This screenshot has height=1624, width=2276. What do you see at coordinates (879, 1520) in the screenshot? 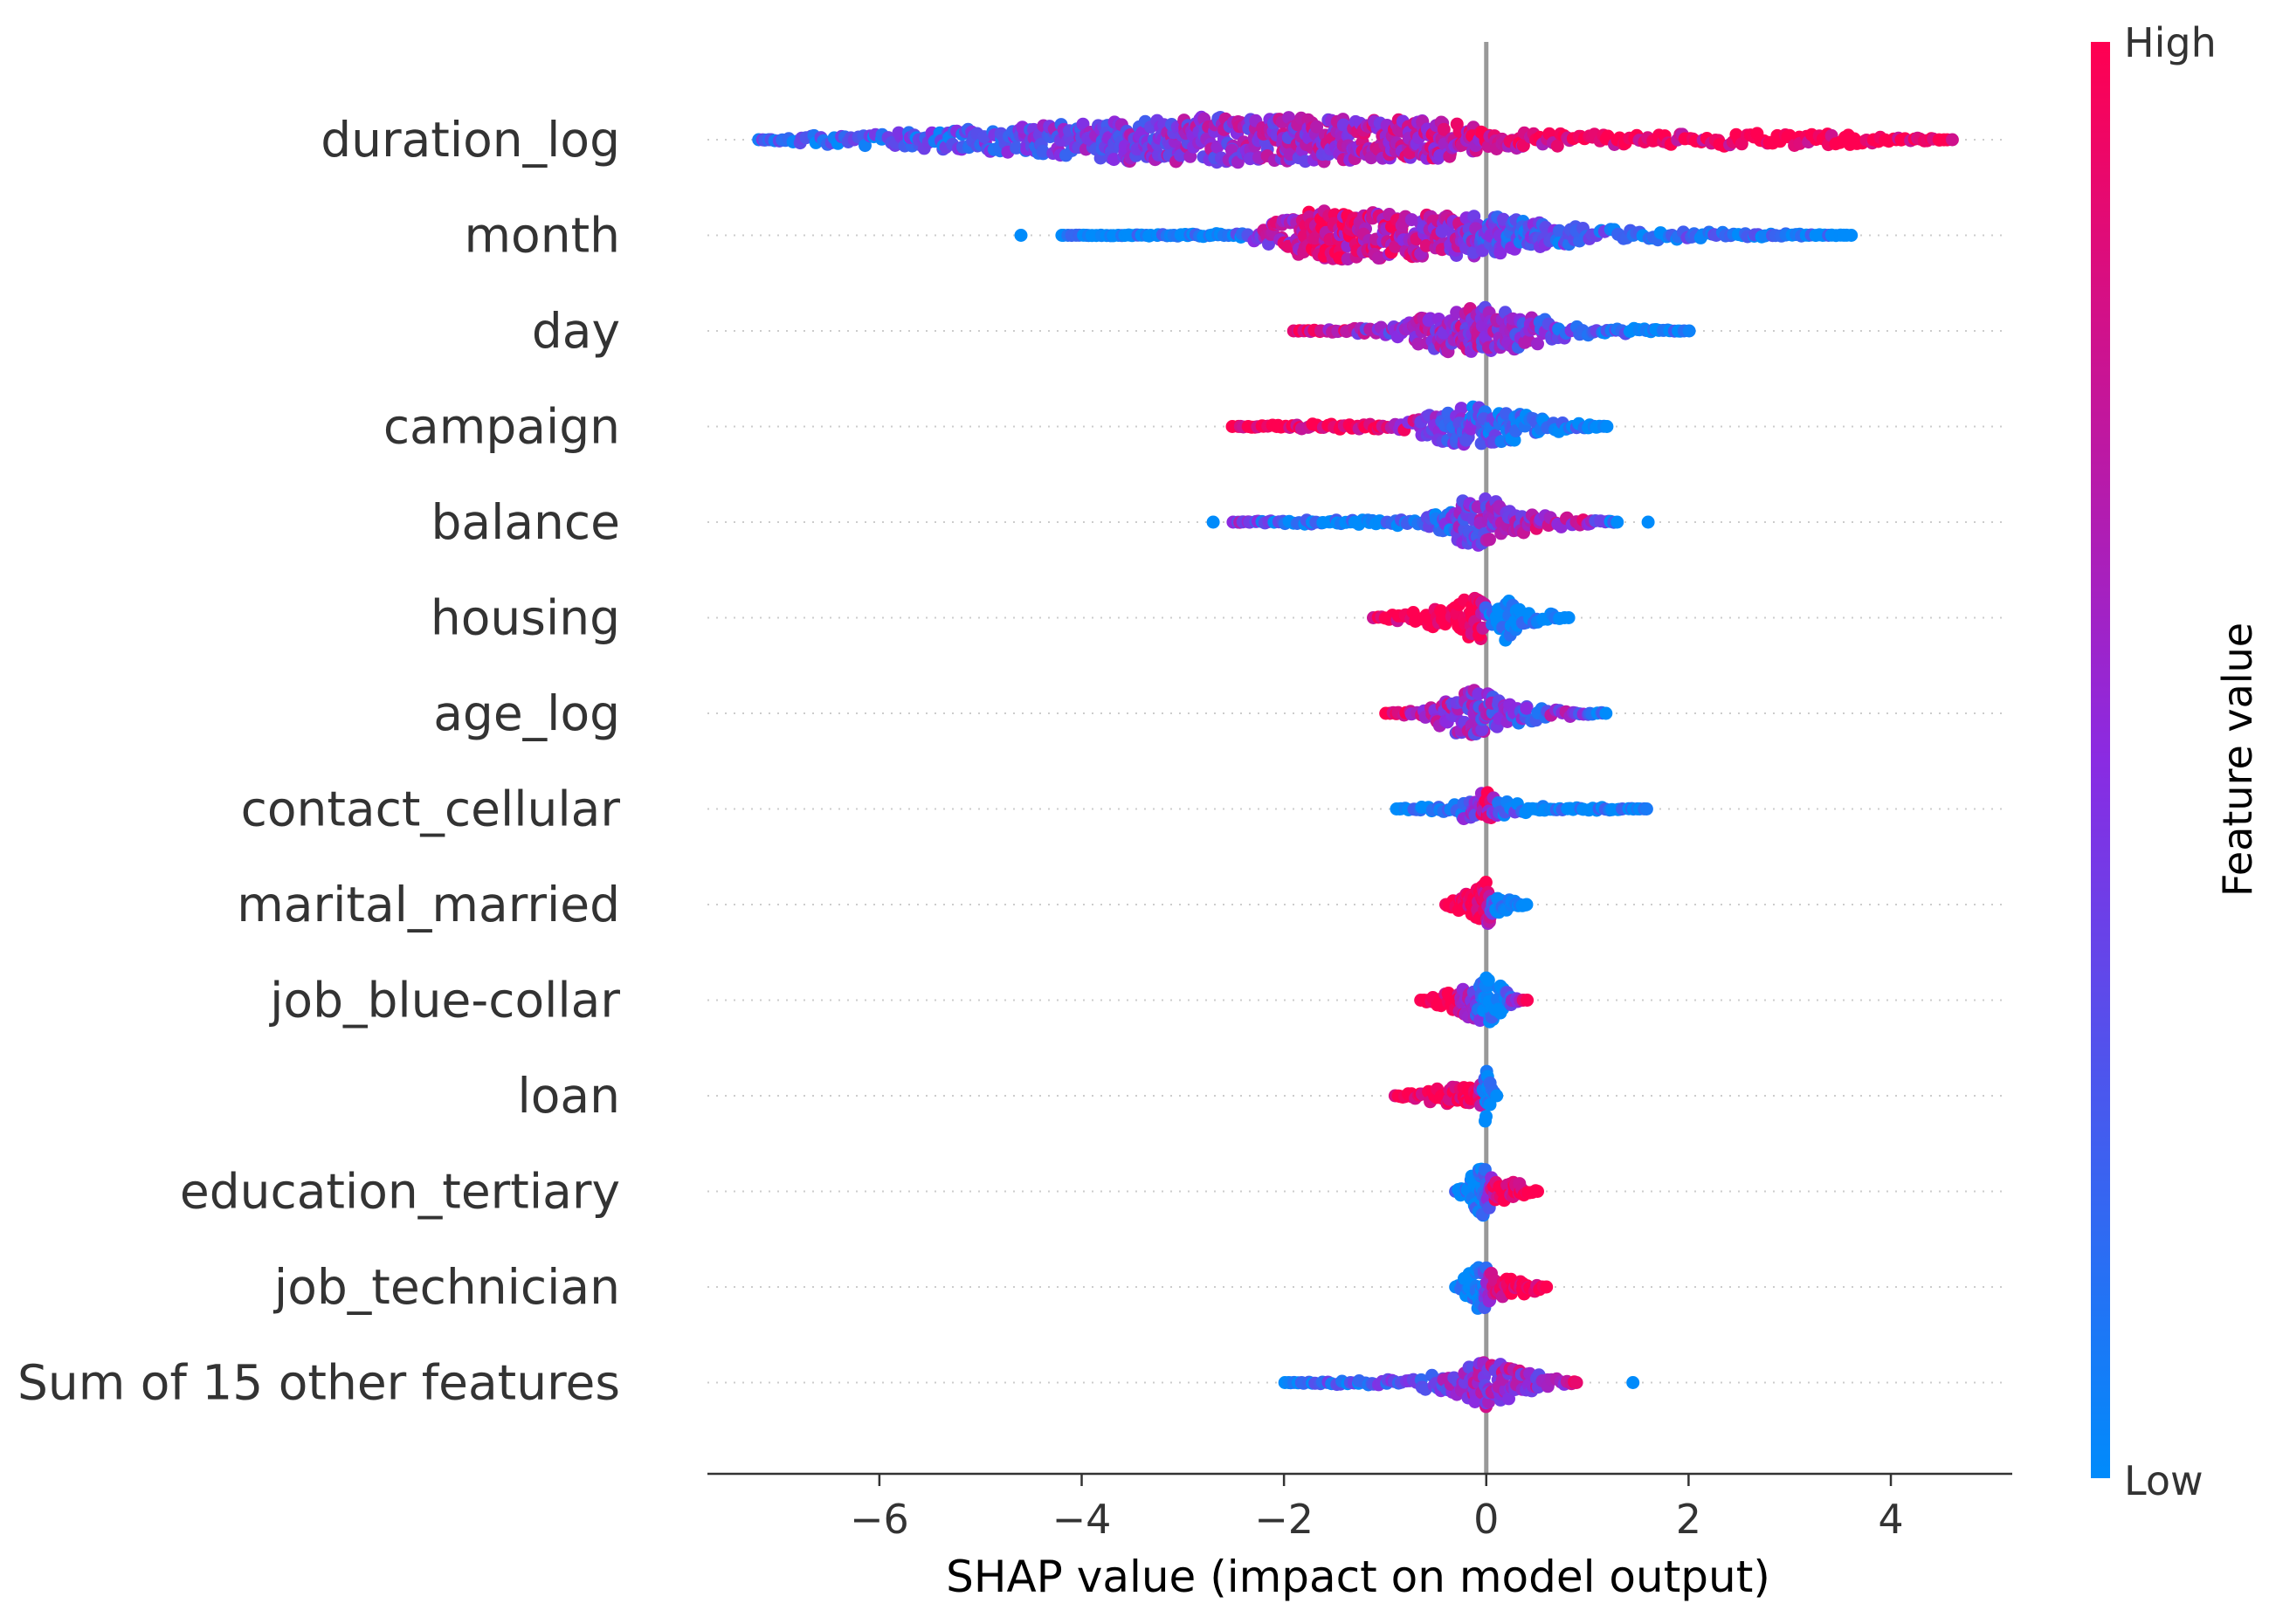
I see `x-tick-label: −6` at bounding box center [879, 1520].